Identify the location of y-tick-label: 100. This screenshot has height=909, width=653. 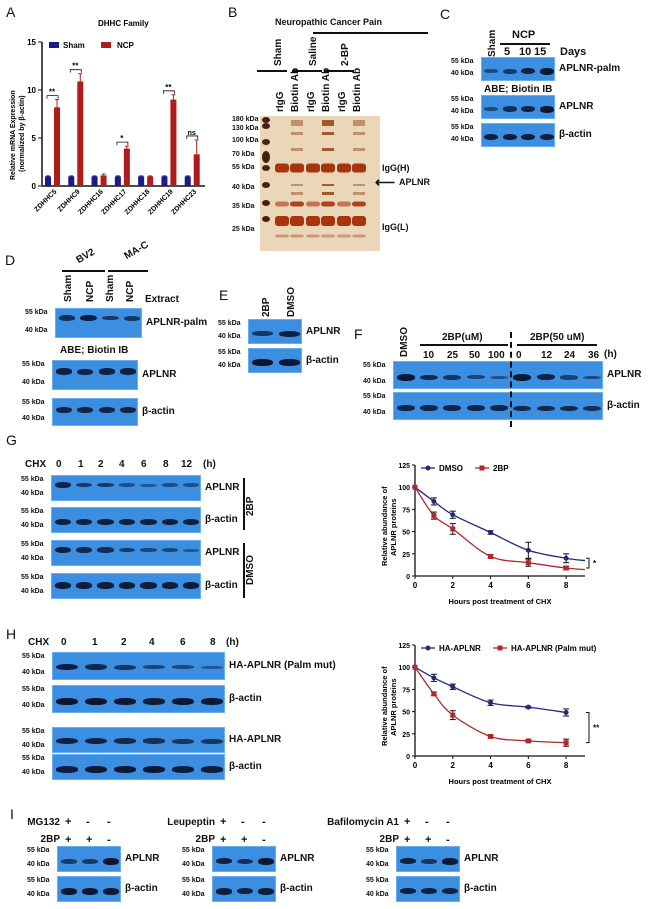
(404, 668).